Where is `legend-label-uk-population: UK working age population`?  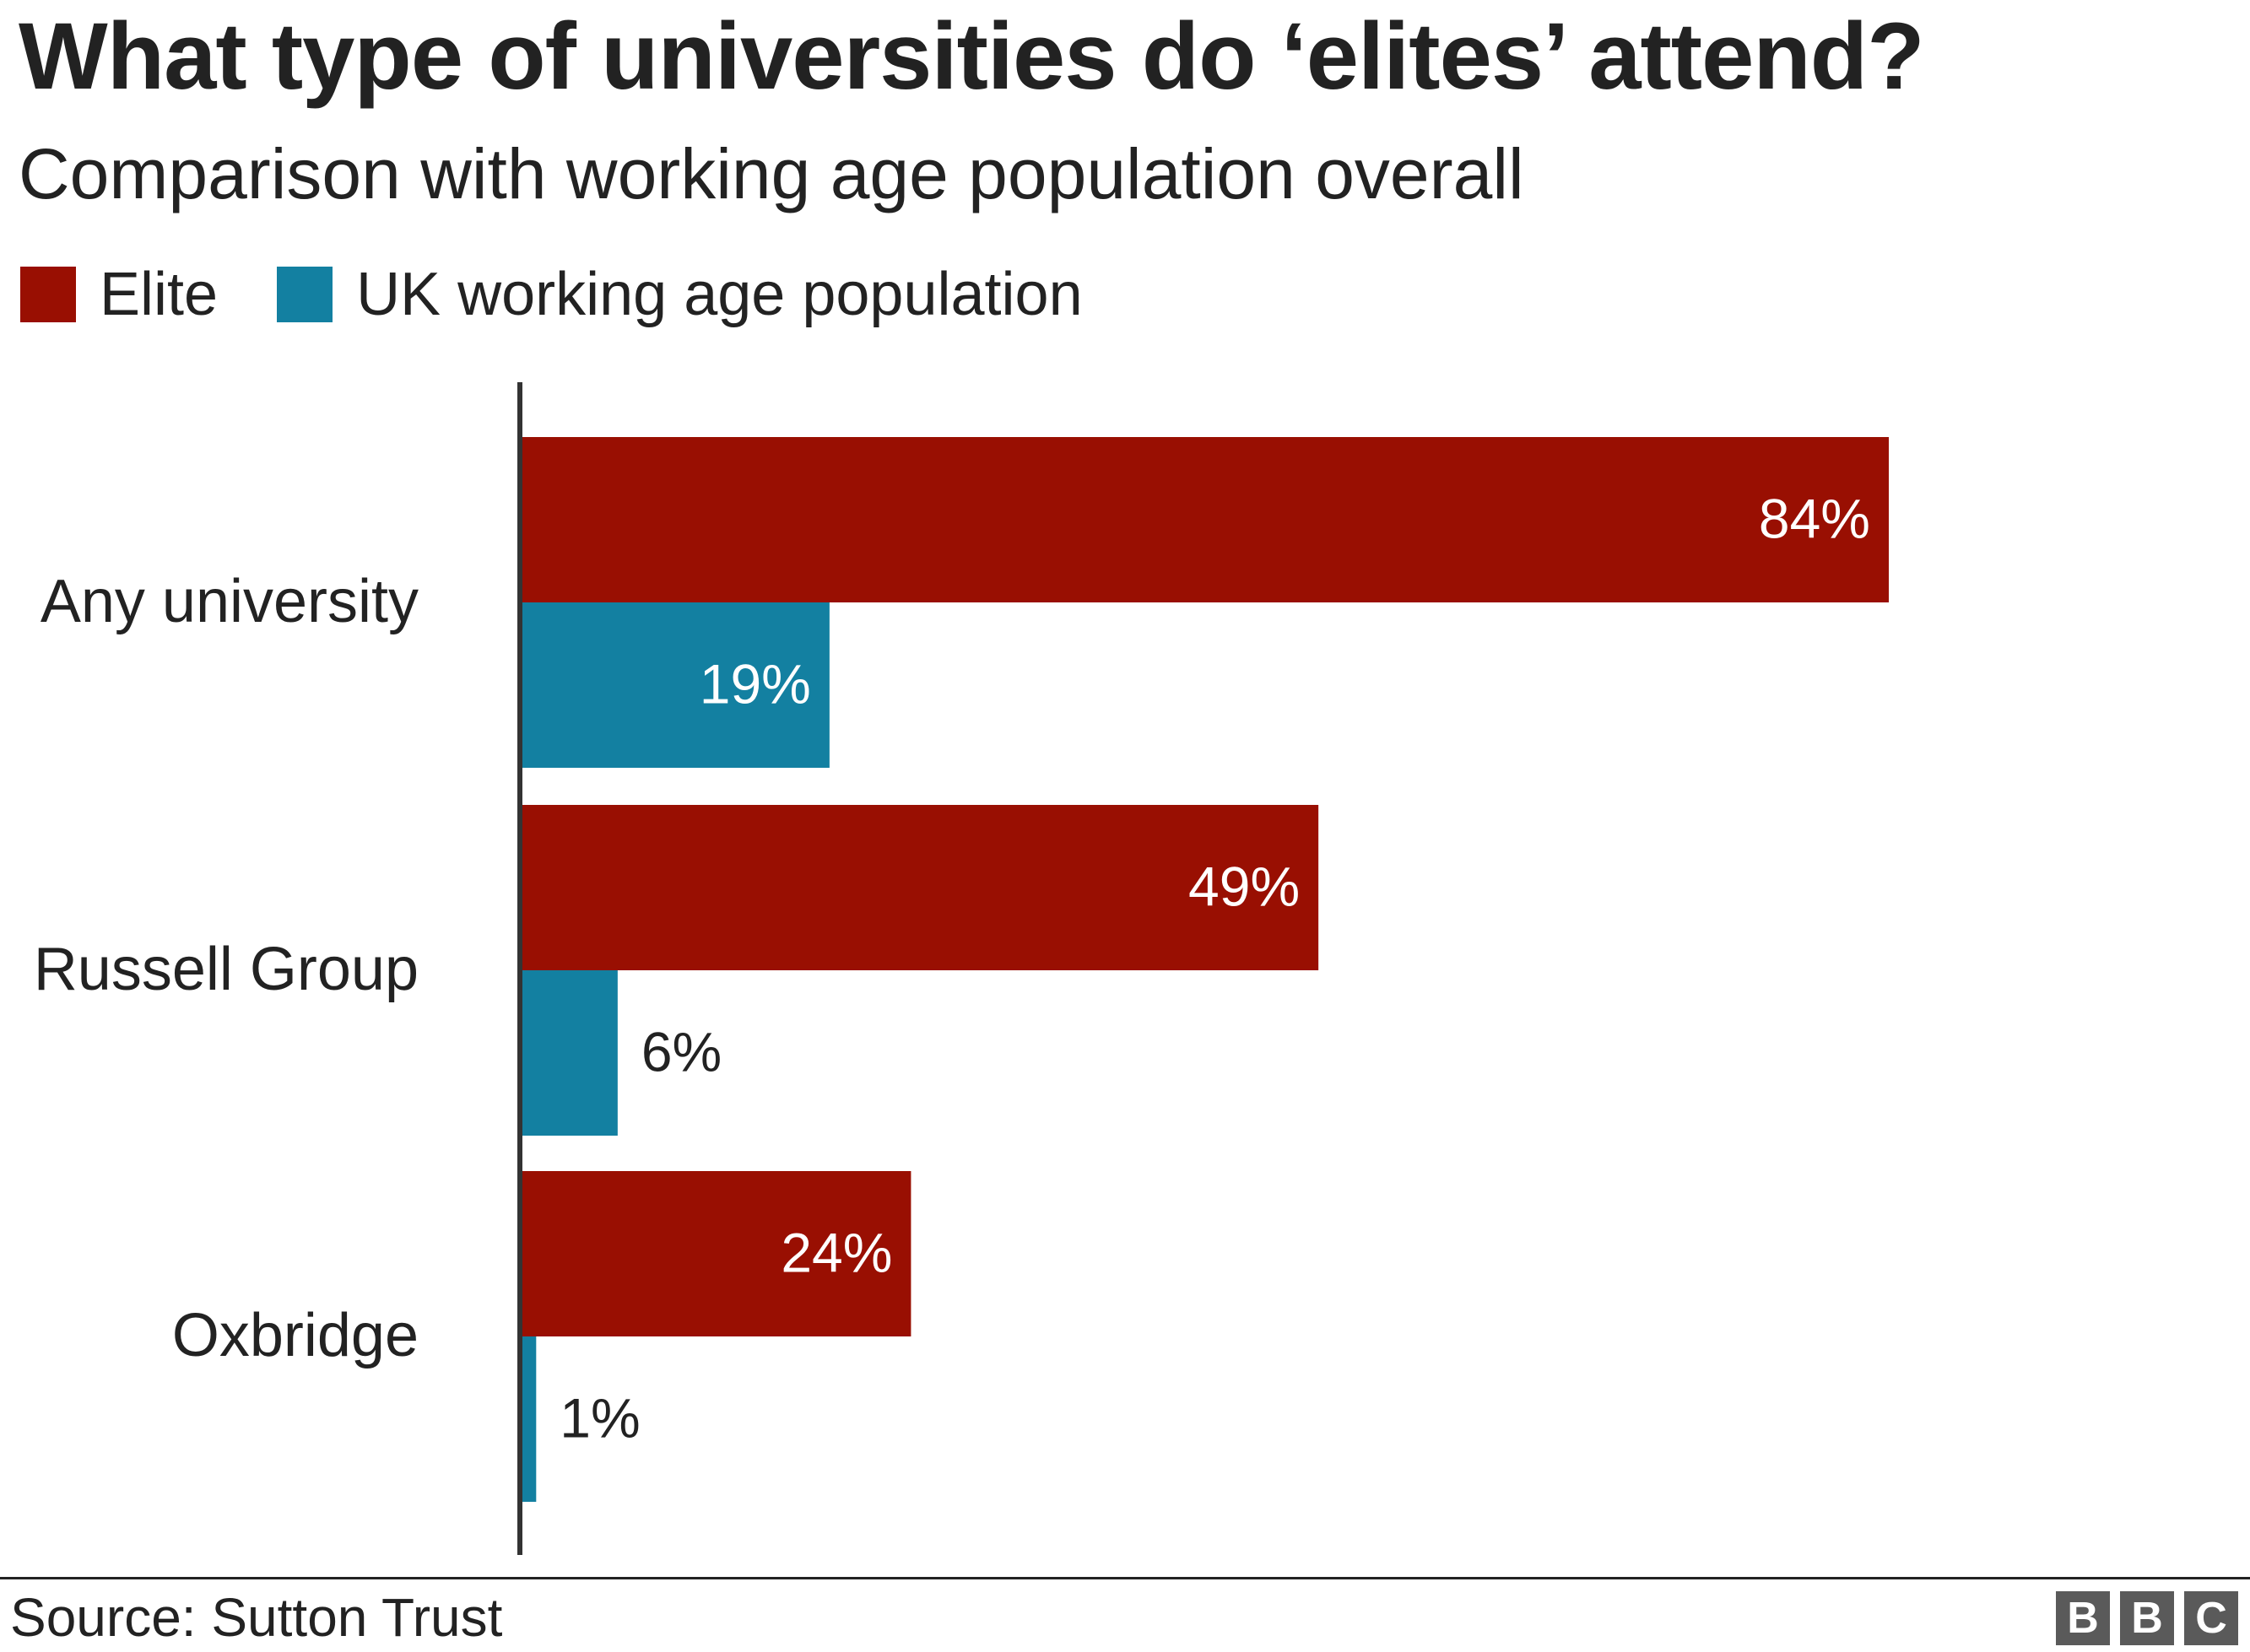
legend-label-uk-population: UK working age population is located at coordinates (719, 294).